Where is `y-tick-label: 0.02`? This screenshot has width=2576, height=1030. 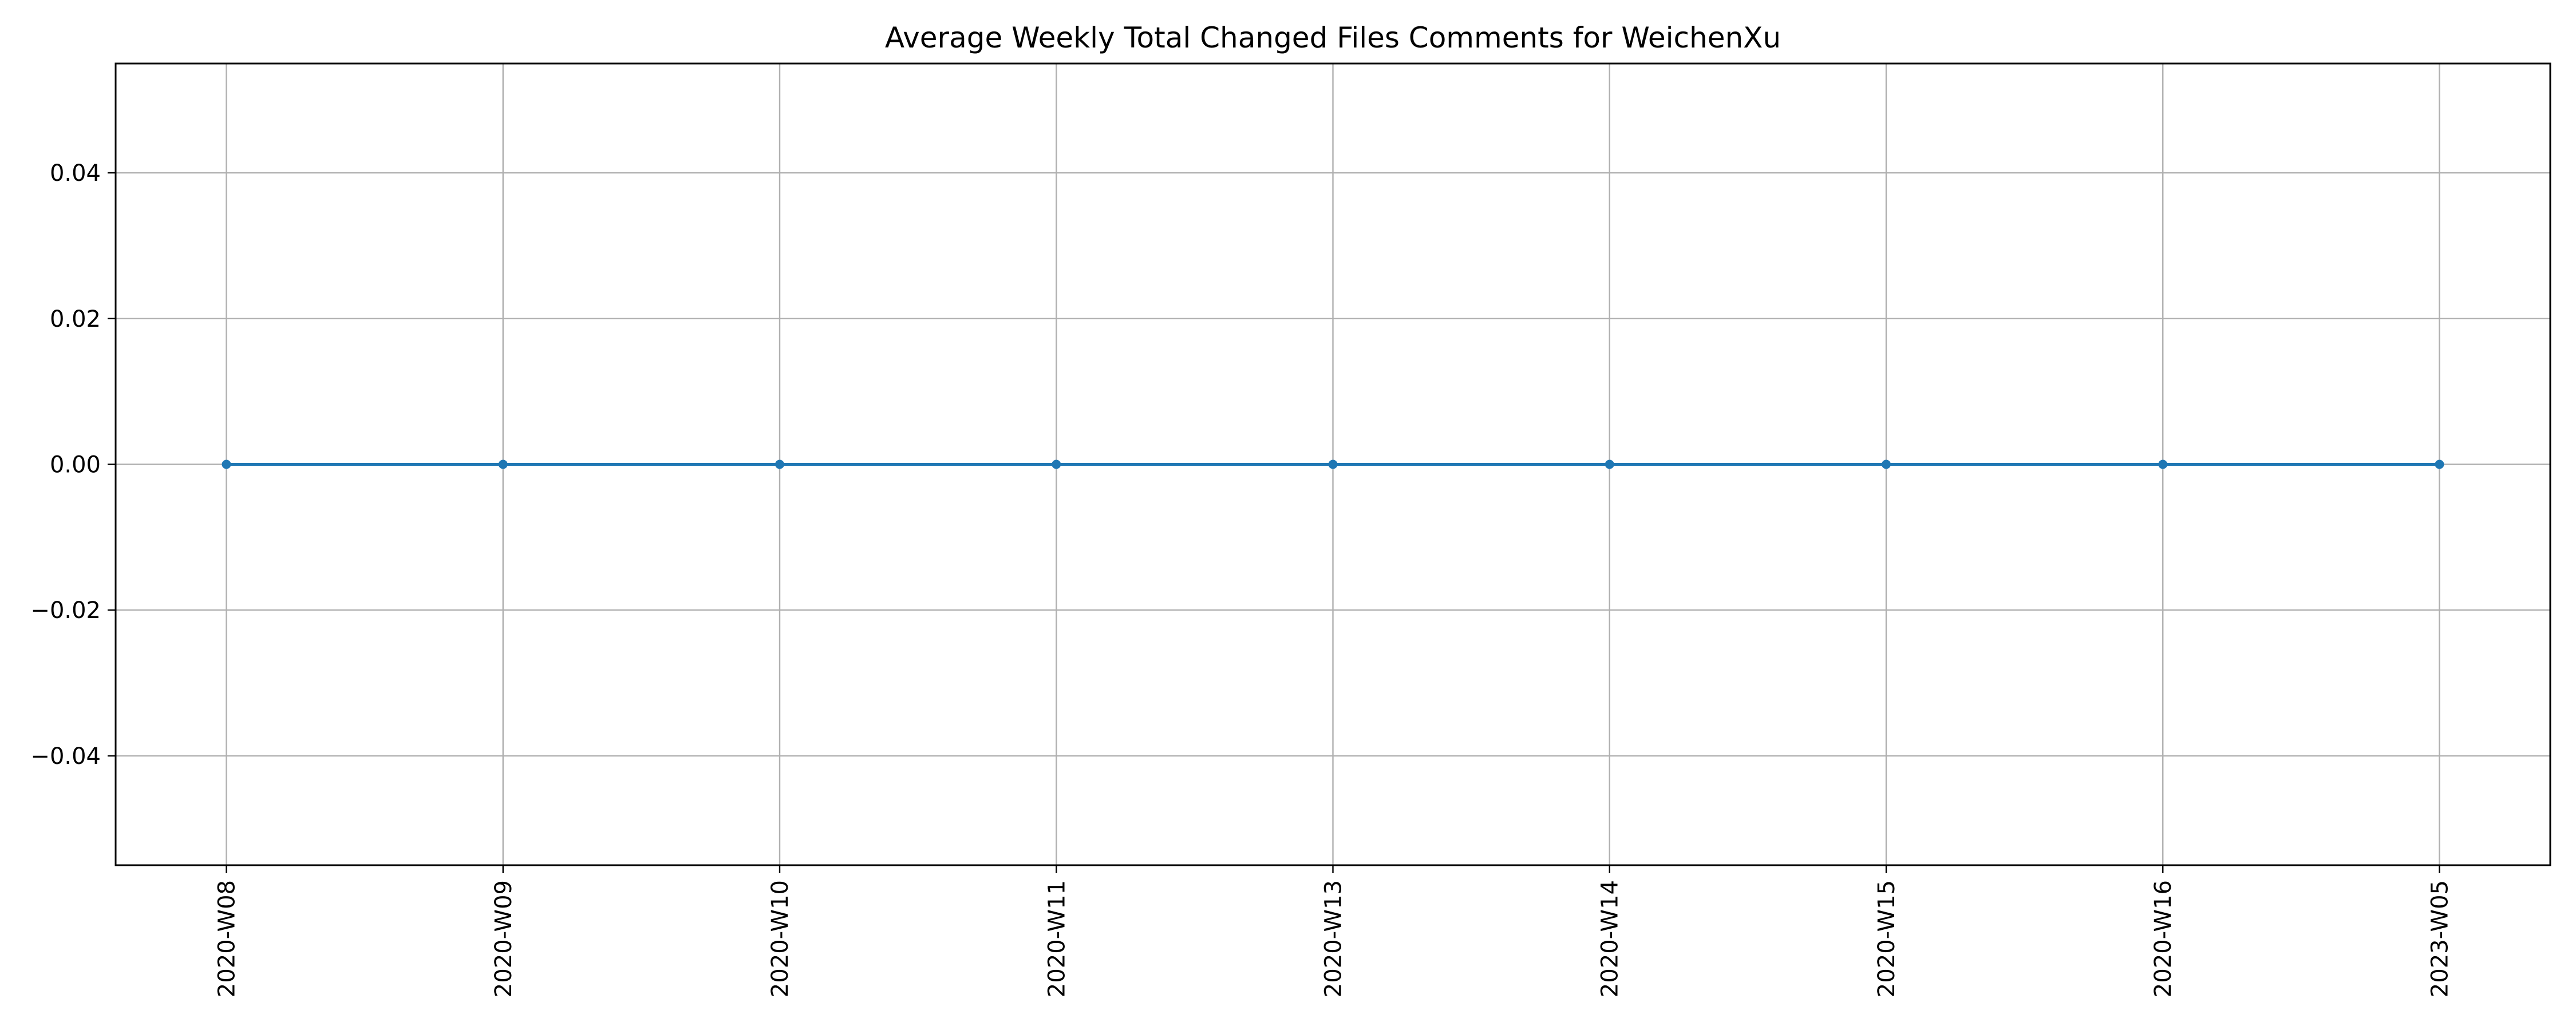 y-tick-label: 0.02 is located at coordinates (75, 319).